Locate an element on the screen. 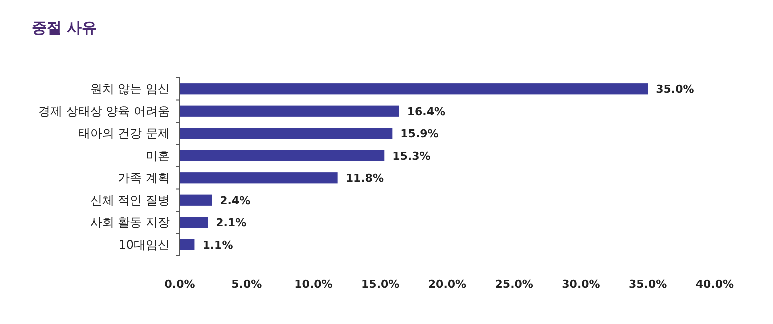  y-tick-label: 10대임신 is located at coordinates (144, 245).